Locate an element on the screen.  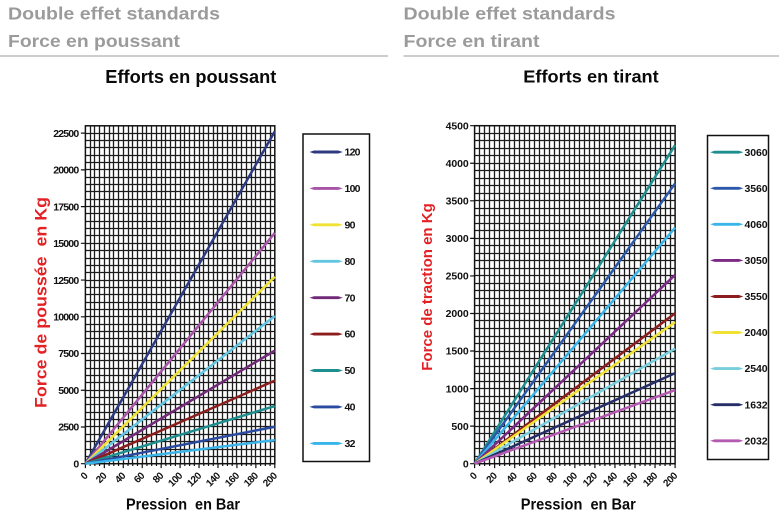
svg-text: Force en poussant is located at coordinates (94, 41).